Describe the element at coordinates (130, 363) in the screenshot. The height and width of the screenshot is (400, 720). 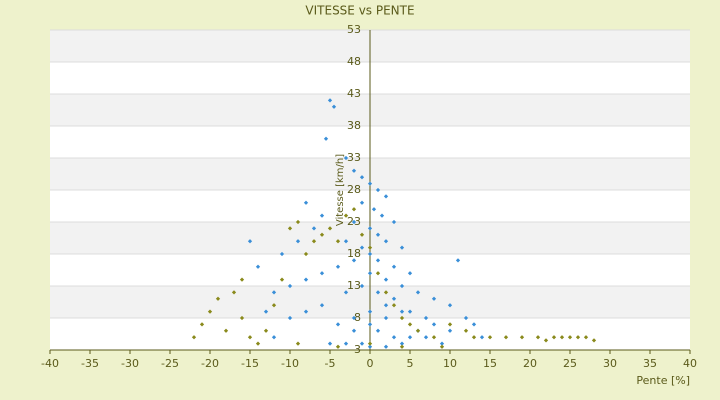
I see `x-tick-label: -30` at that location.